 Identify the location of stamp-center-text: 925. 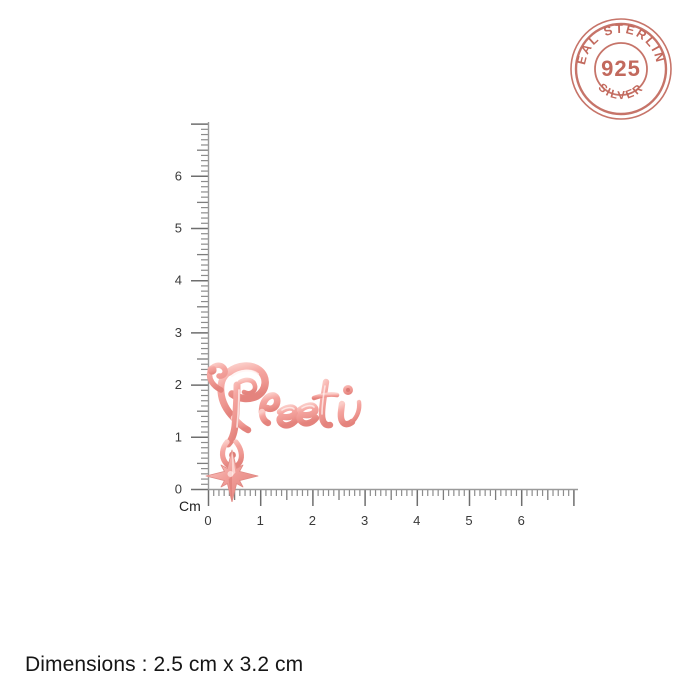
(621, 68).